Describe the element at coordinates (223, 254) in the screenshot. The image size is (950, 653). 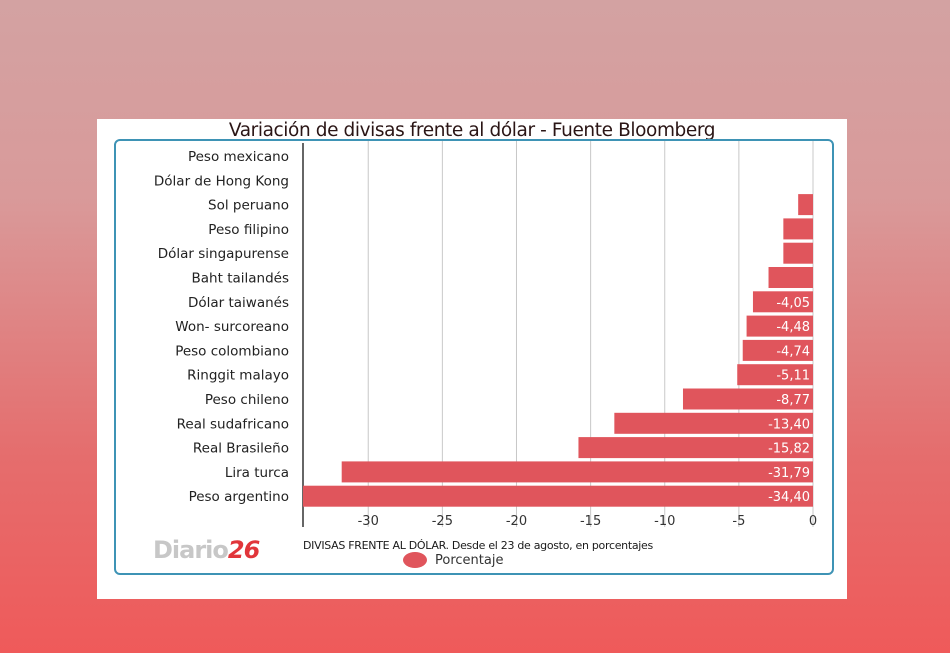
I see `category-label: Dólar singapurense` at that location.